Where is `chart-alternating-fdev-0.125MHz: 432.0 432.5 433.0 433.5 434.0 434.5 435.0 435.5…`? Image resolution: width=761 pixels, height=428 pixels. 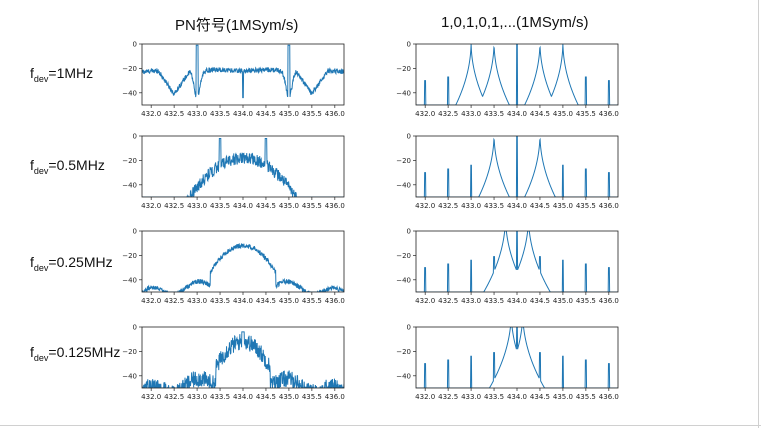
chart-alternating-fdev-0.125MHz: 432.0 432.5 433.0 433.5 434.0 434.5 435.0 435.5… is located at coordinates (507, 363).